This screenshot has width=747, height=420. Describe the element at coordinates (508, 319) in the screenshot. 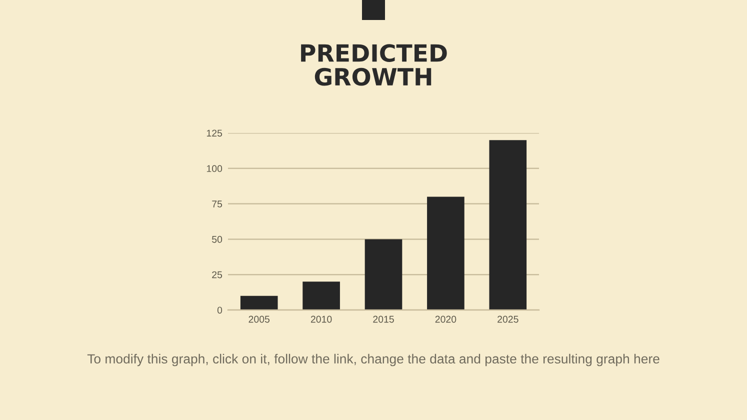

I see `x-tick-label: 2025` at that location.